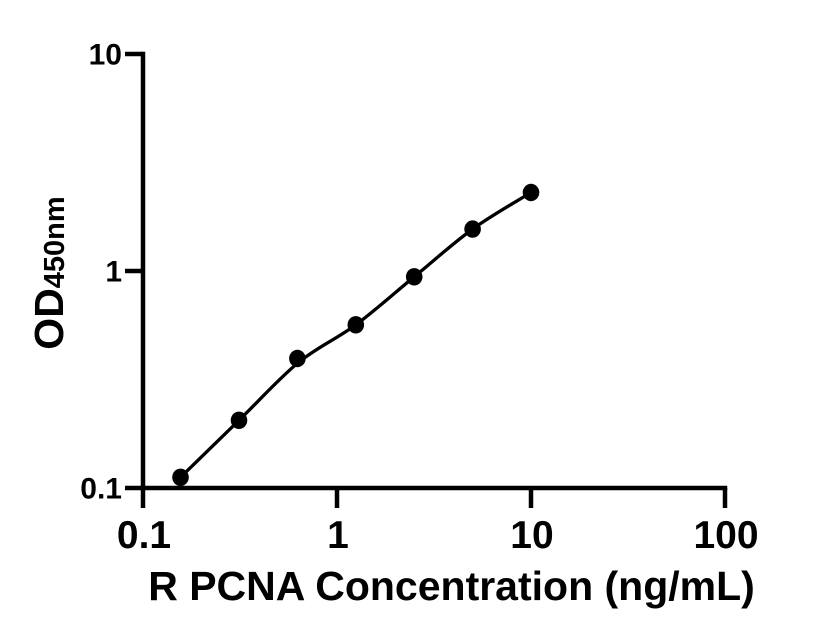 The height and width of the screenshot is (640, 816). What do you see at coordinates (338, 535) in the screenshot?
I see `x-tick-label: 1` at bounding box center [338, 535].